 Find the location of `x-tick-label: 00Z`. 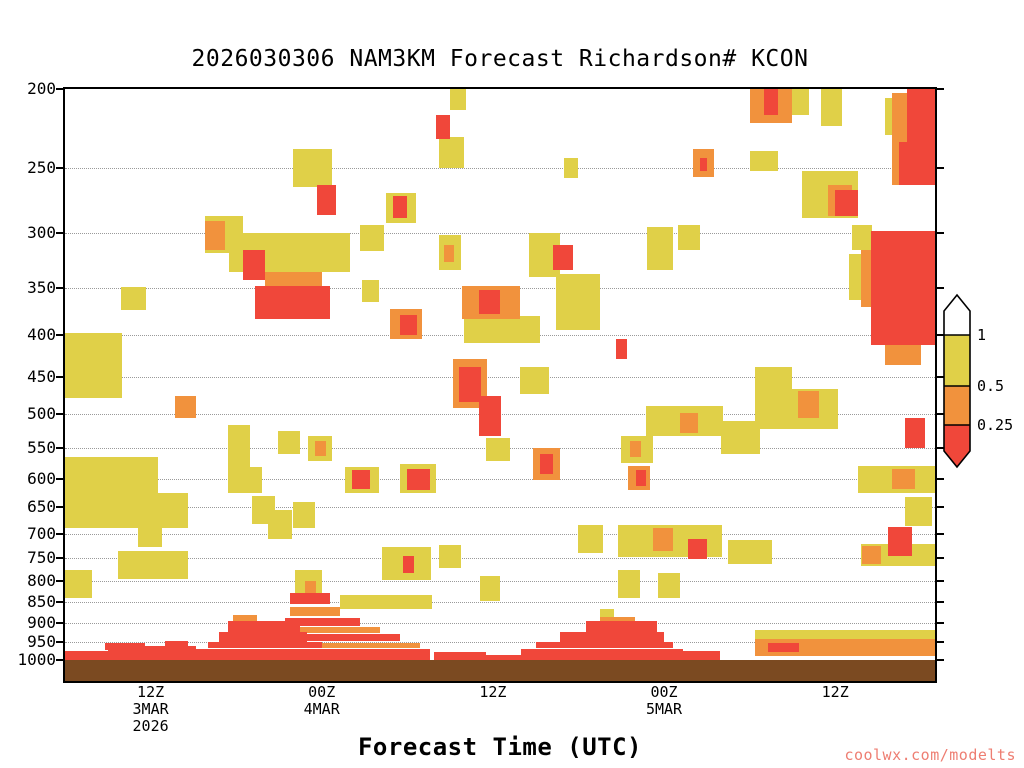

x-tick-label: 00Z is located at coordinates (322, 692).